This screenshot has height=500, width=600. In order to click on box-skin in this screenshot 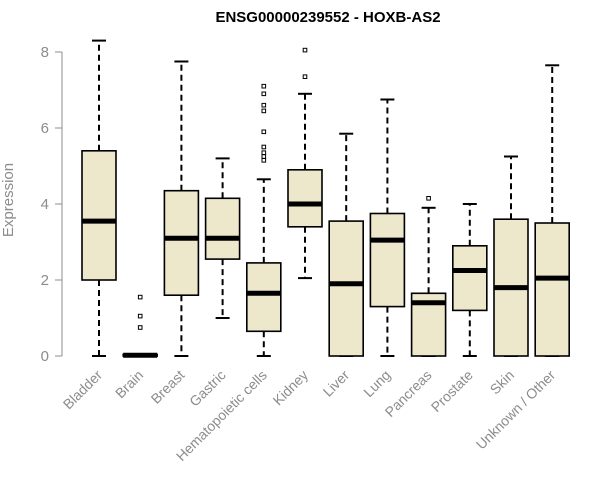, I will do `click(511, 256)`.